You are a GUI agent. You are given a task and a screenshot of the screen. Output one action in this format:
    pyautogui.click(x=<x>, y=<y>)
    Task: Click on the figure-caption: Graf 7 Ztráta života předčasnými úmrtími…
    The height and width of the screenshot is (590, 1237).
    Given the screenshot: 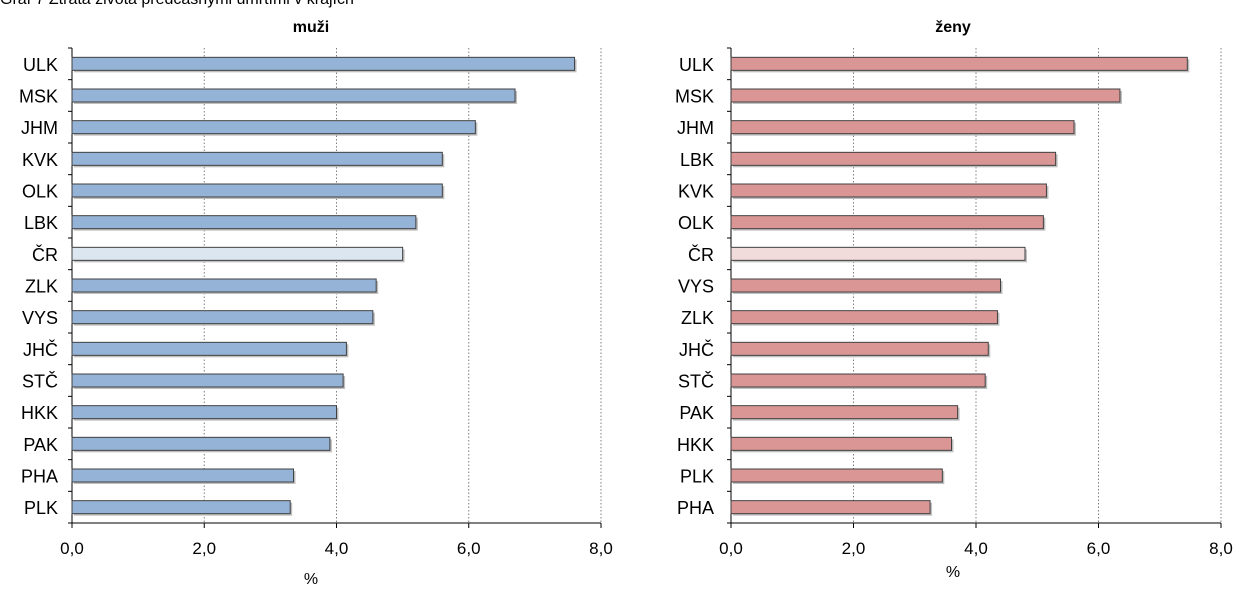 What is the action you would take?
    pyautogui.click(x=177, y=4)
    